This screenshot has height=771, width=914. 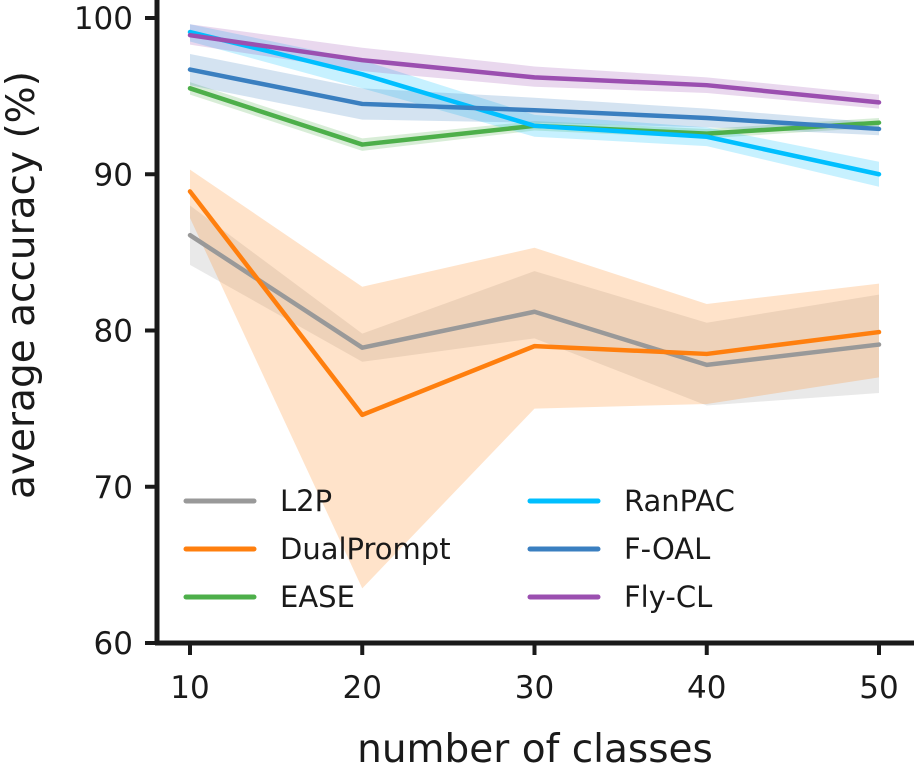 I want to click on fly-cl-line, so click(x=534, y=68).